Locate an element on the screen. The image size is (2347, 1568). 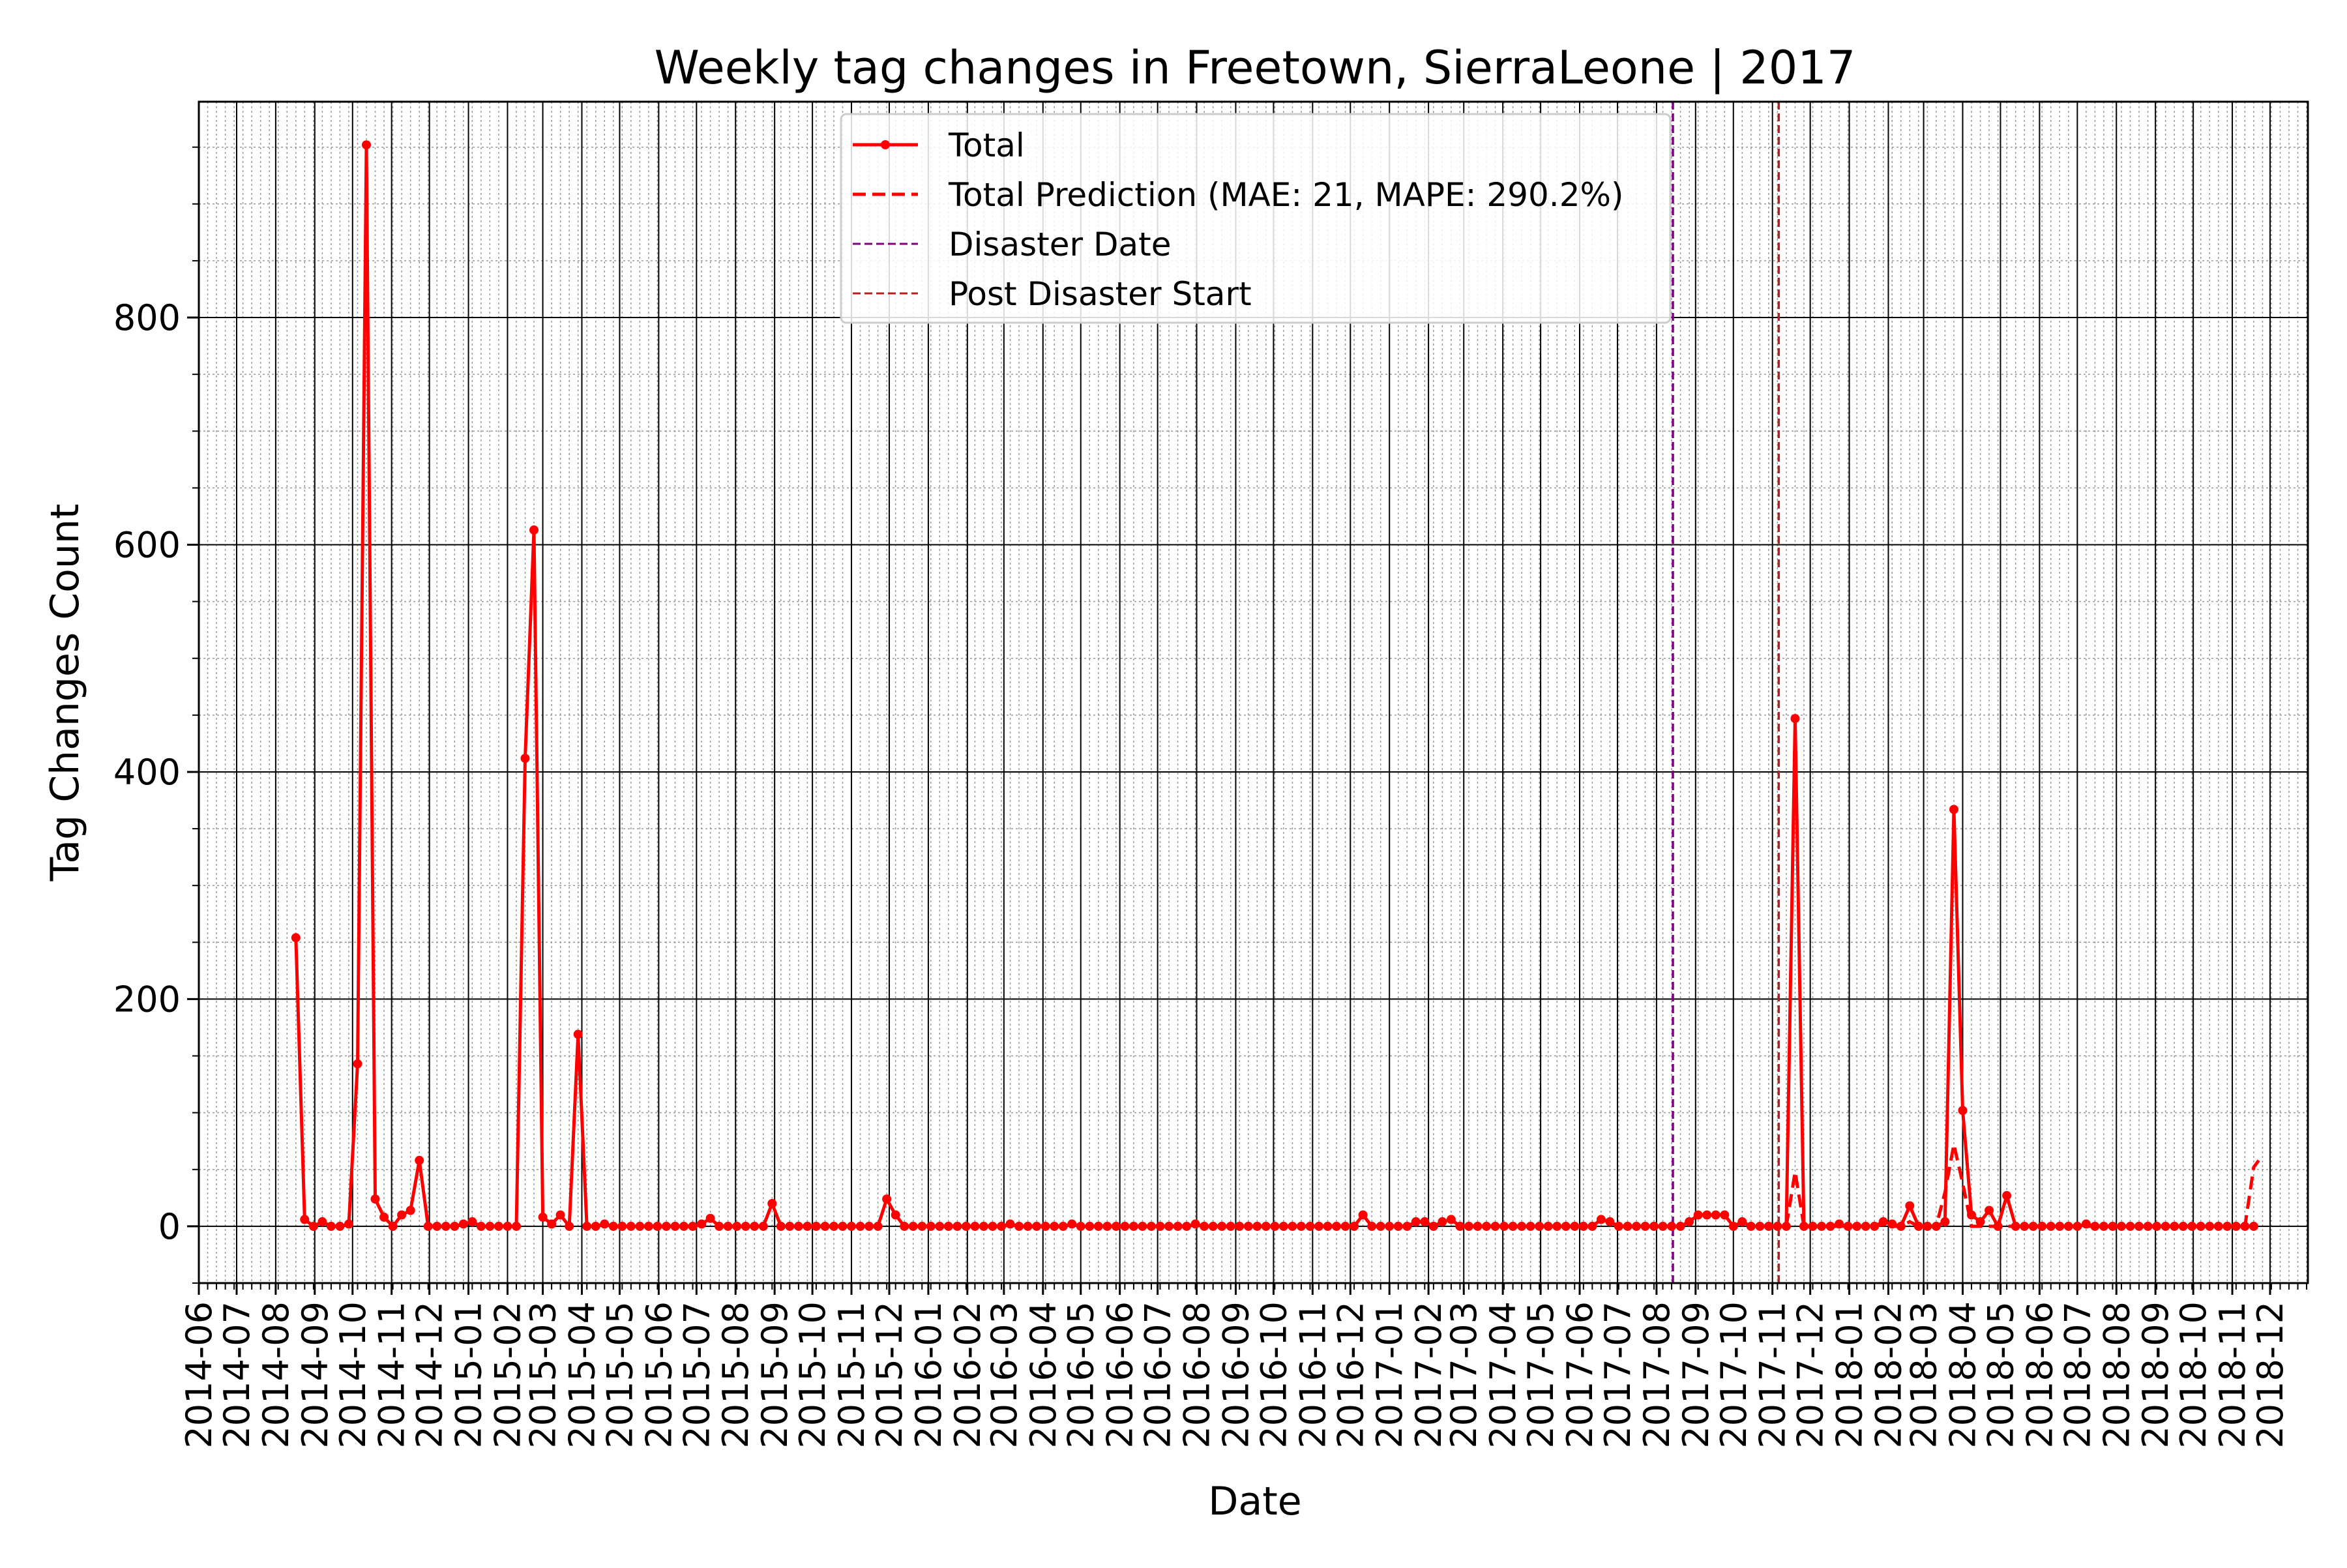
x-tick-label: 2015-09 is located at coordinates (774, 1375).